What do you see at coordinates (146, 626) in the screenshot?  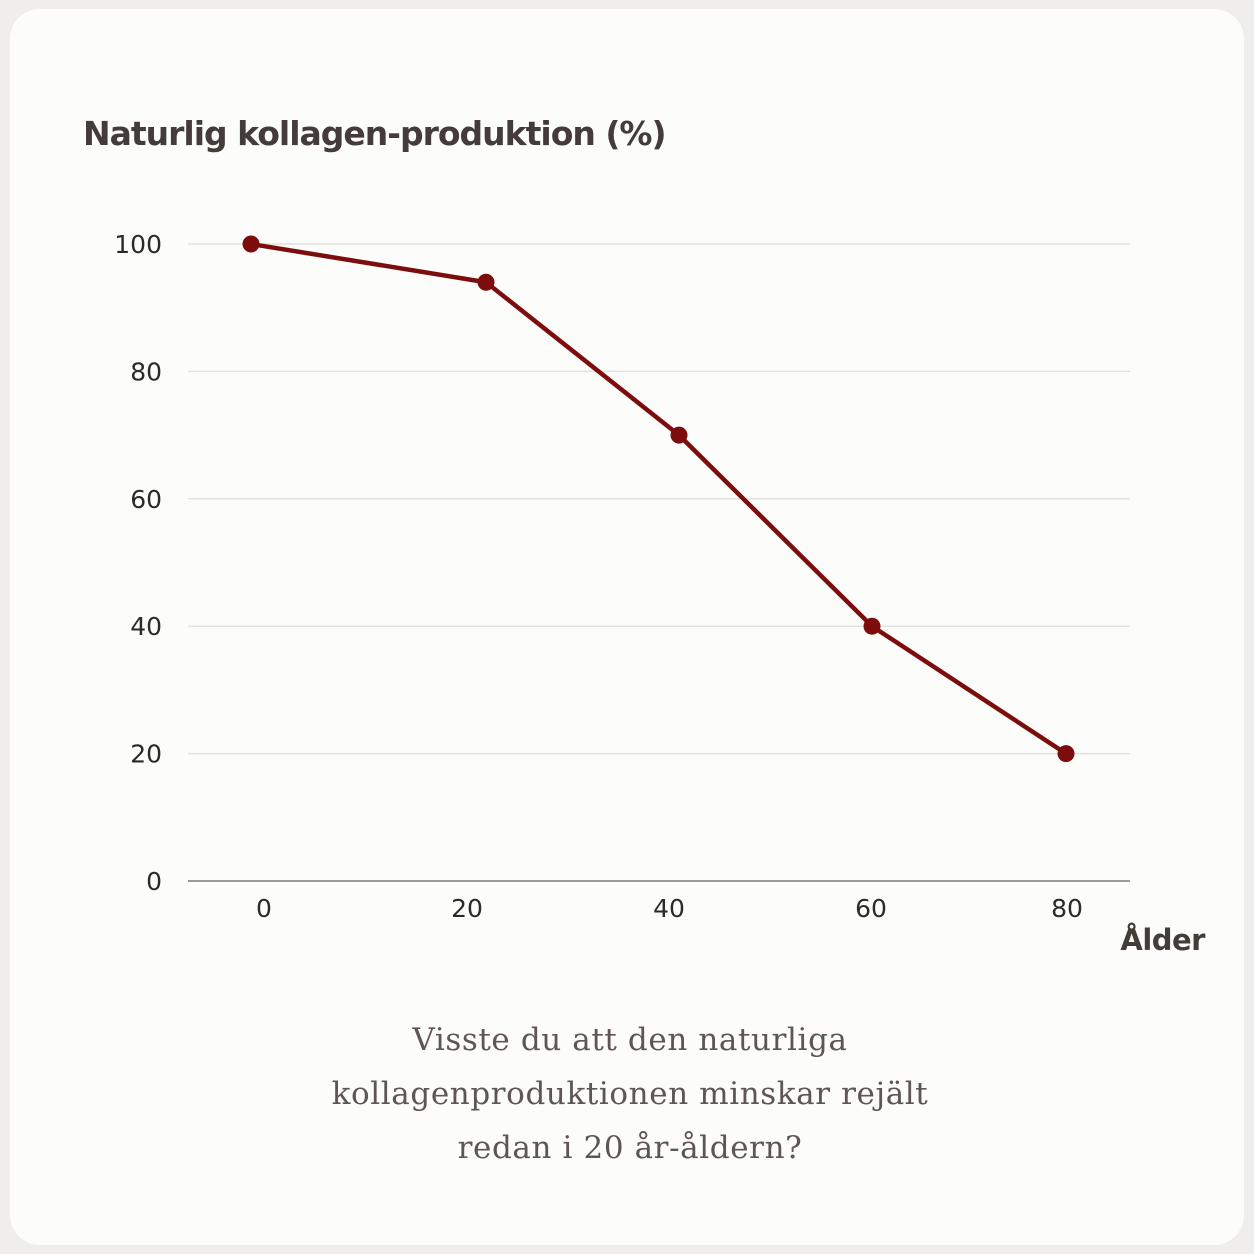 I see `y-tick-label: 40` at bounding box center [146, 626].